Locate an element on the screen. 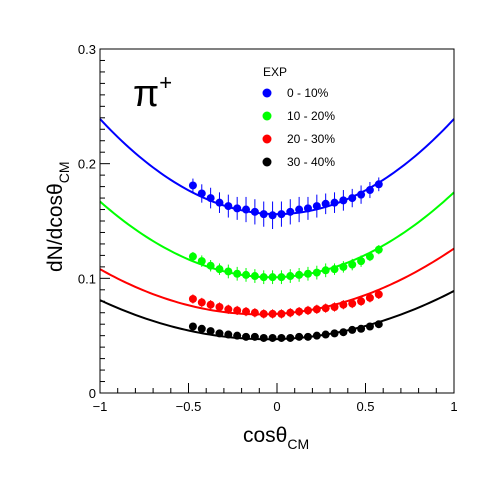 This screenshot has height=493, width=504. x-tick-label: 0 is located at coordinates (276, 406).